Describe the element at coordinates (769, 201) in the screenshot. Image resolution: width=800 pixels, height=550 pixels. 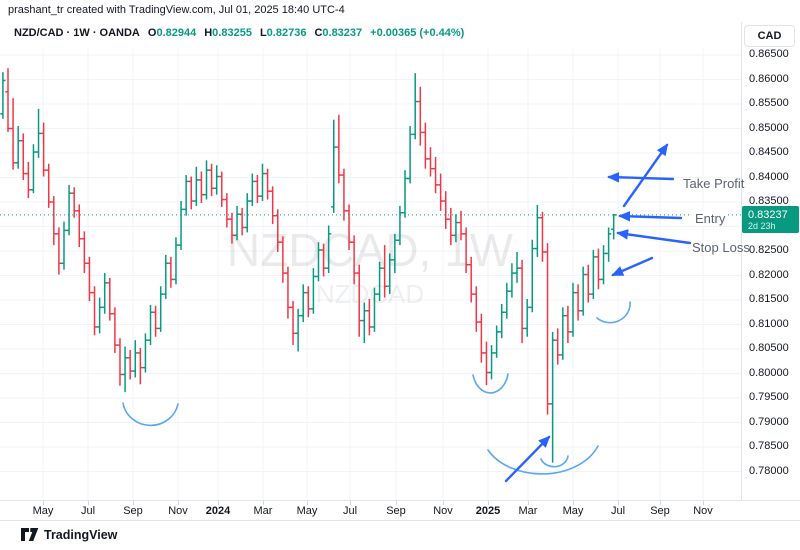
I see `price-axis-label: 0.83500` at that location.